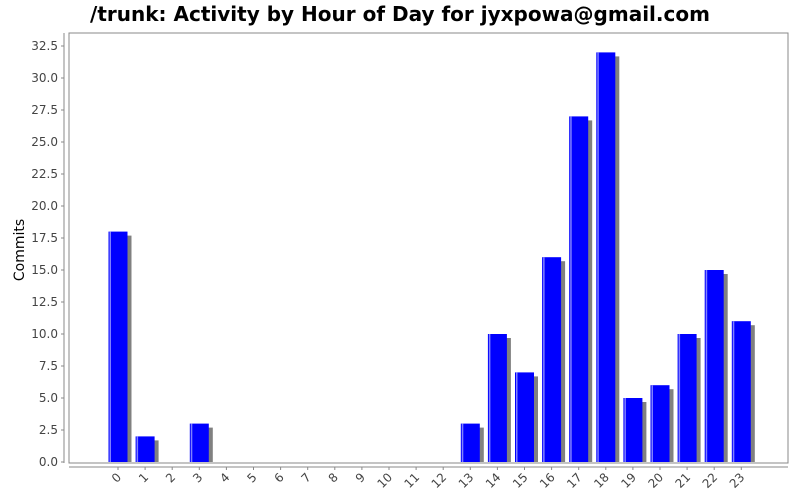 Image resolution: width=800 pixels, height=500 pixels. What do you see at coordinates (48, 430) in the screenshot?
I see `y-tick-label: 2.5` at bounding box center [48, 430].